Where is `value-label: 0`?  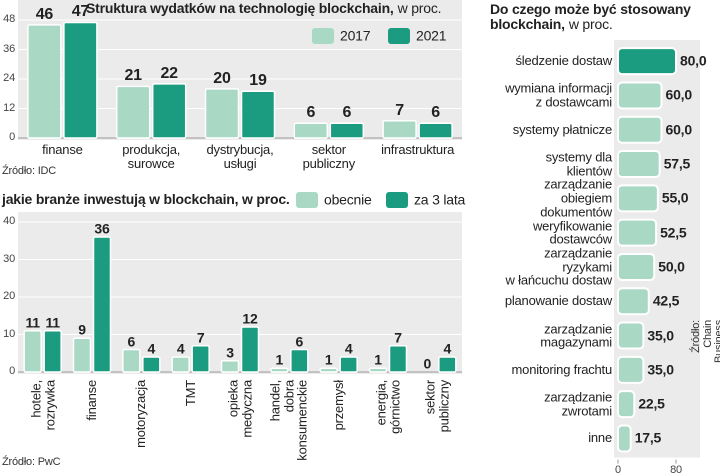
value-label: 0 is located at coordinates (427, 363).